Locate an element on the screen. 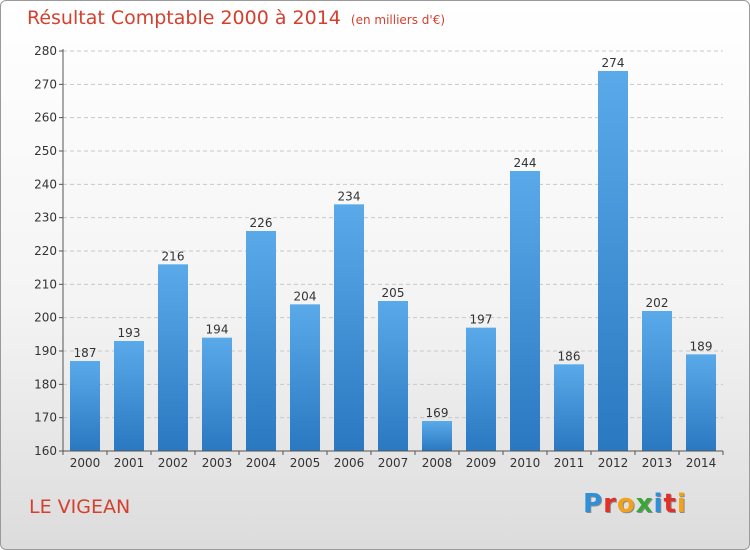 The image size is (750, 550). x-tick-label: 2011 is located at coordinates (569, 463).